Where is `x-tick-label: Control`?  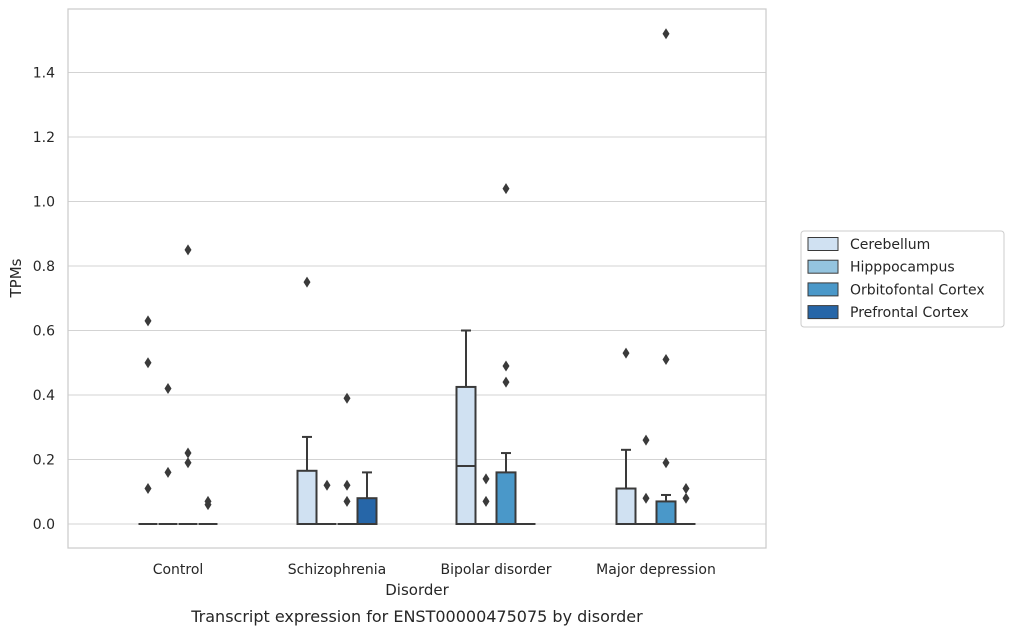 x-tick-label: Control is located at coordinates (178, 570).